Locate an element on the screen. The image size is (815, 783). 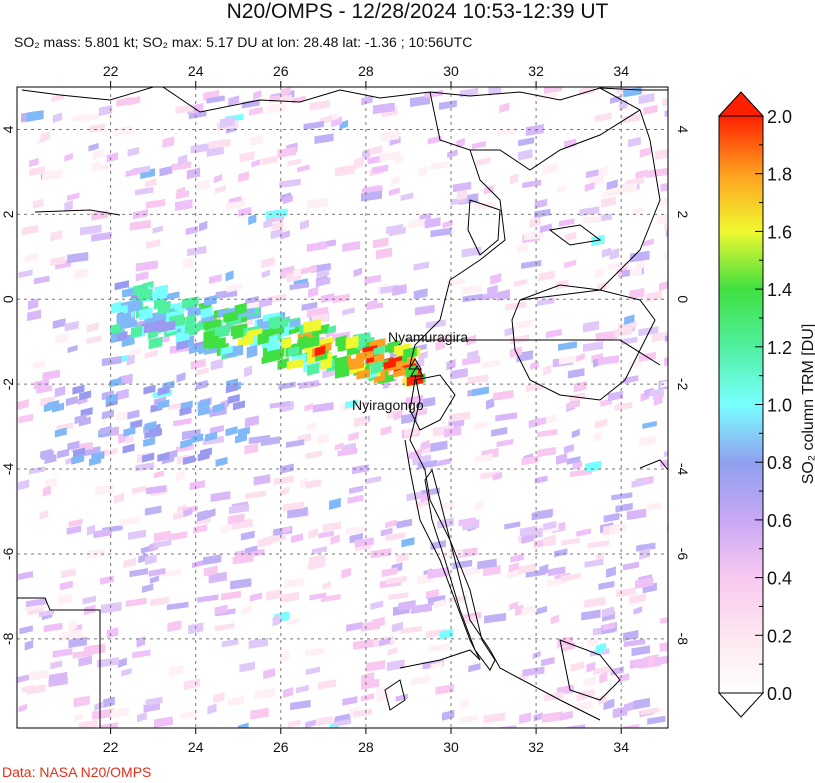
lon-tick-top: 30 is located at coordinates (451, 71).